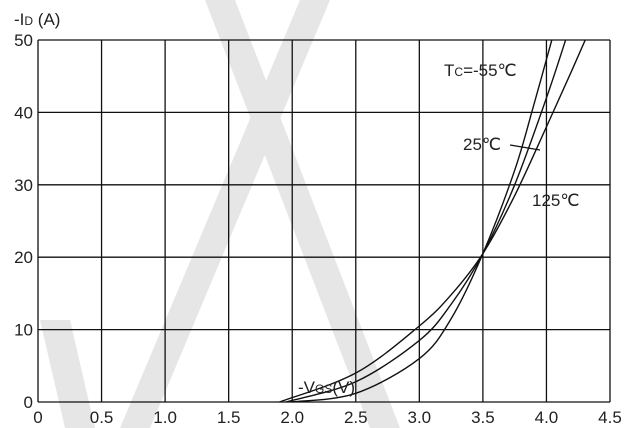 This screenshot has width=639, height=428. Describe the element at coordinates (555, 200) in the screenshot. I see `series-label-125c: 125℃` at that location.